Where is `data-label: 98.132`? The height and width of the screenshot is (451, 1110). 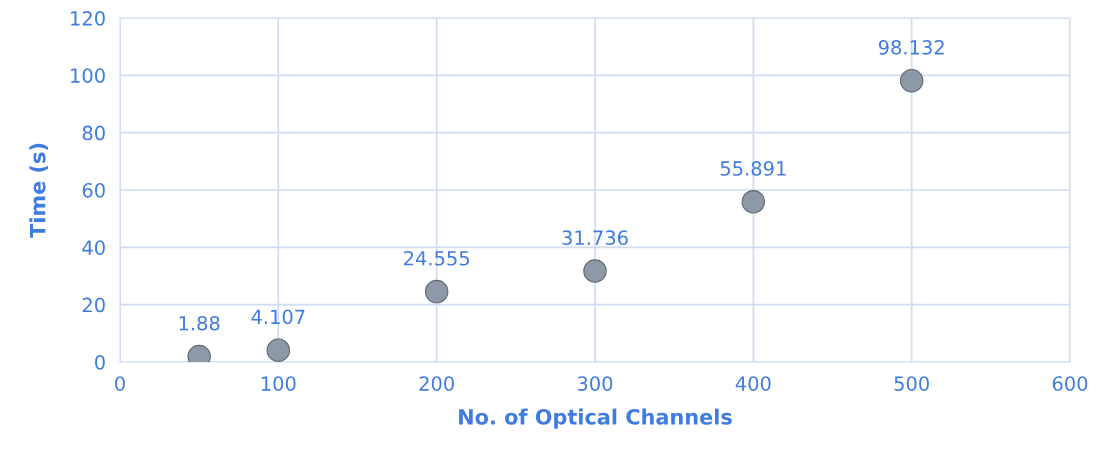
data-label: 98.132 is located at coordinates (911, 47).